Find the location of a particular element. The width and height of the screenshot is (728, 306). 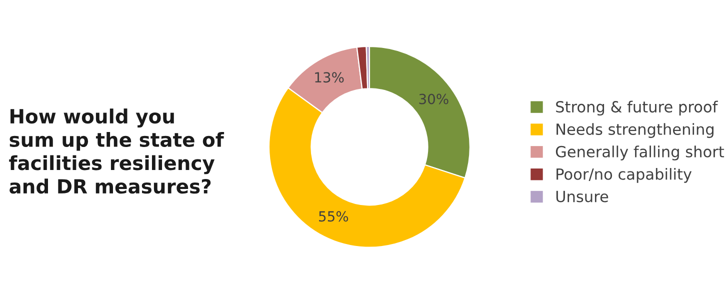

legend-label: Poor/no capability is located at coordinates (624, 175).